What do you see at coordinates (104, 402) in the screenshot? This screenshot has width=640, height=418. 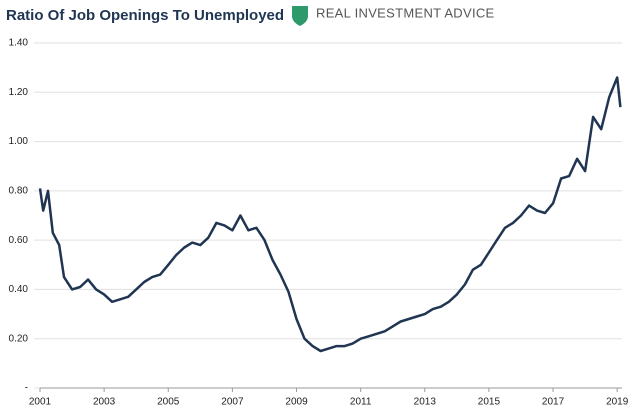 I see `x-tick-label: 2003` at bounding box center [104, 402].